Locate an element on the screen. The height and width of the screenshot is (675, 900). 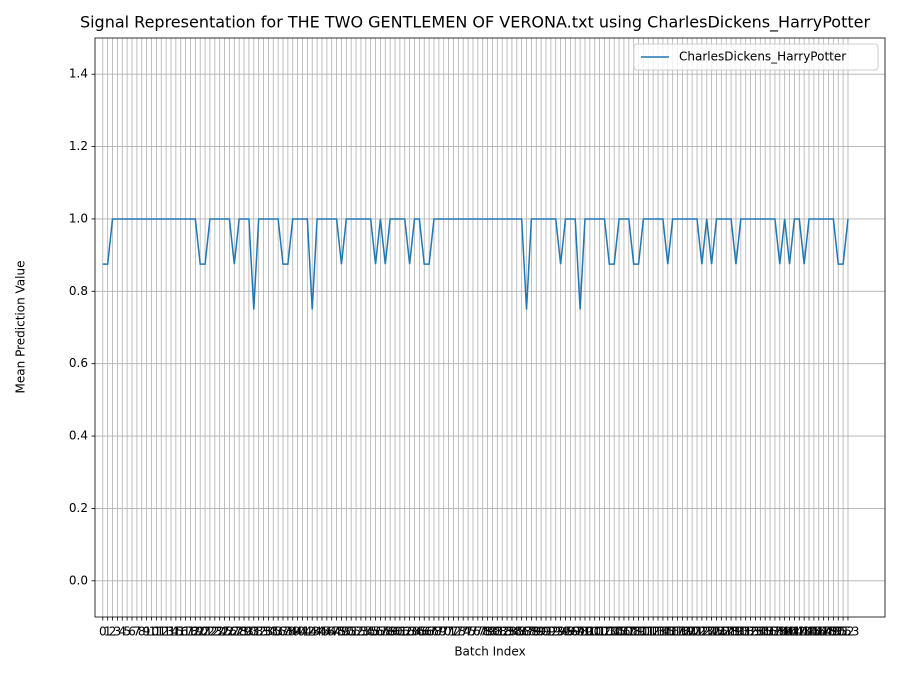
x-tick-label: 50 is located at coordinates (346, 632).